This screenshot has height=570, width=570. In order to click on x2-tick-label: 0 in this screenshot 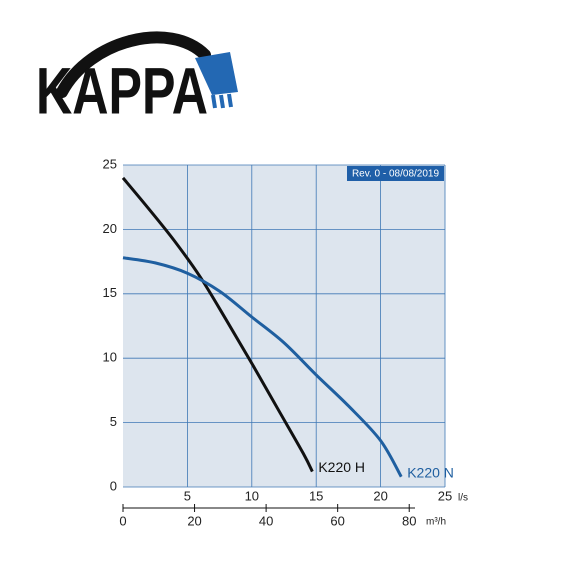, I will do `click(122, 520)`.